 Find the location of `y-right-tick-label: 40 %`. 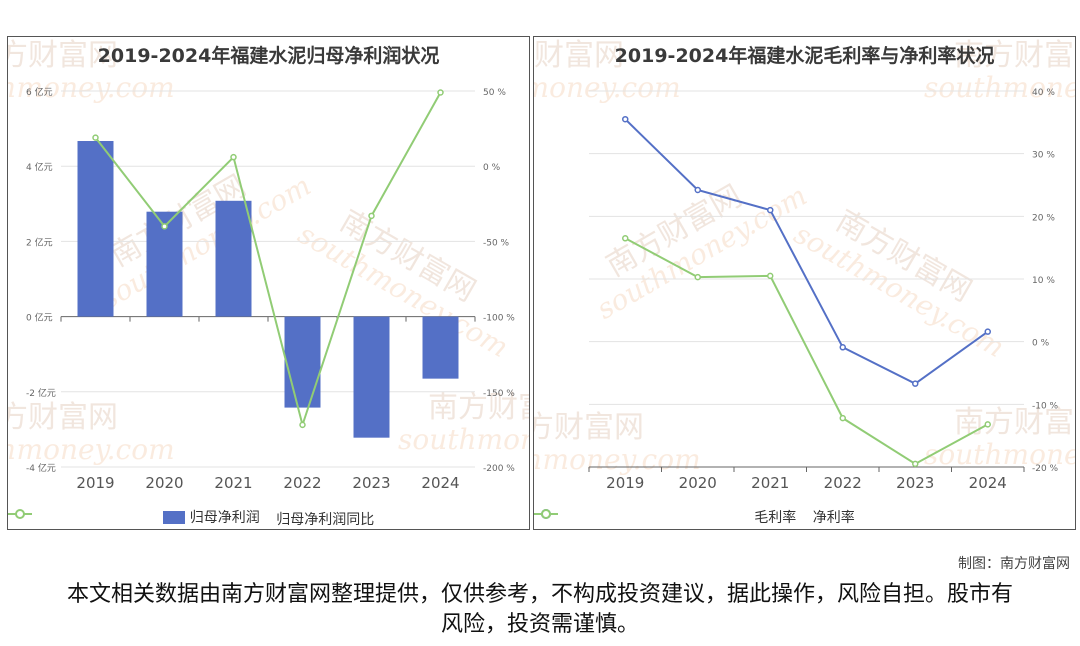

y-right-tick-label: 40 % is located at coordinates (1043, 93).